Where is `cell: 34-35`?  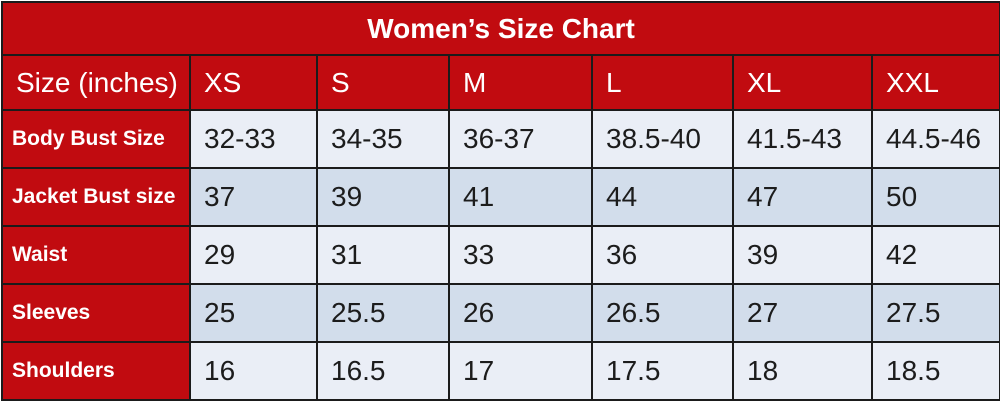
cell: 34-35 is located at coordinates (383, 139).